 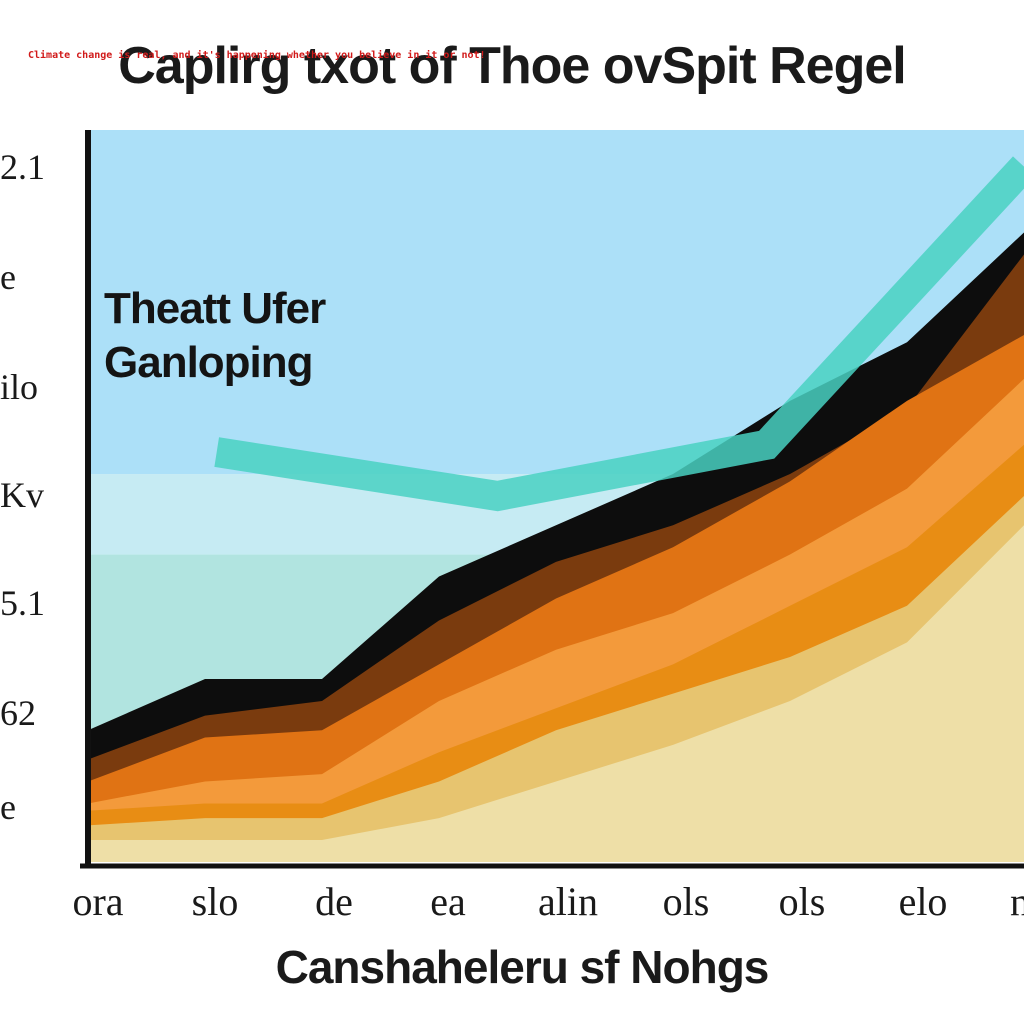 What do you see at coordinates (215, 336) in the screenshot?
I see `chart-annotation: Theatt Ufer Ganloping` at bounding box center [215, 336].